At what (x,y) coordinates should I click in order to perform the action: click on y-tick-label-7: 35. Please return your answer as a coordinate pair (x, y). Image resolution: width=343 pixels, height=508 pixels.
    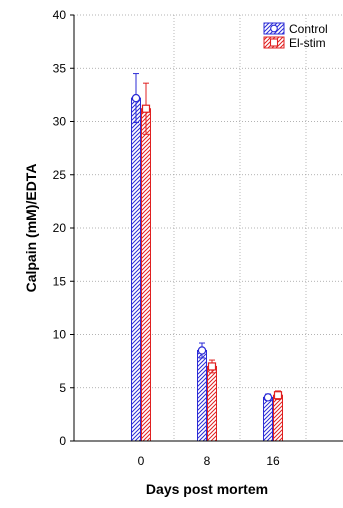
    Looking at the image, I should click on (60, 68).